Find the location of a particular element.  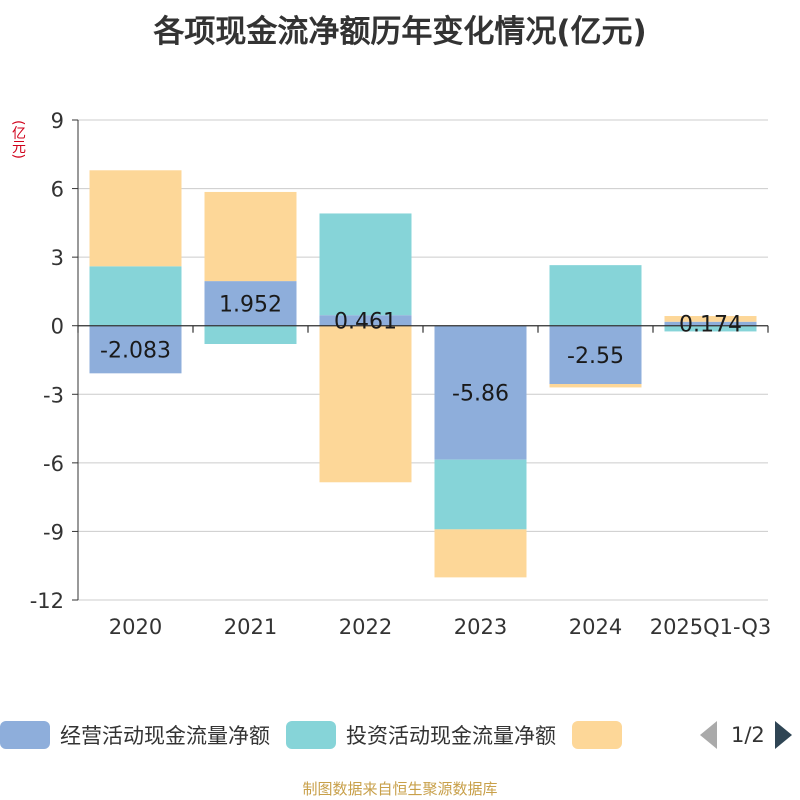

bar-2022-series0 is located at coordinates (365, 320).